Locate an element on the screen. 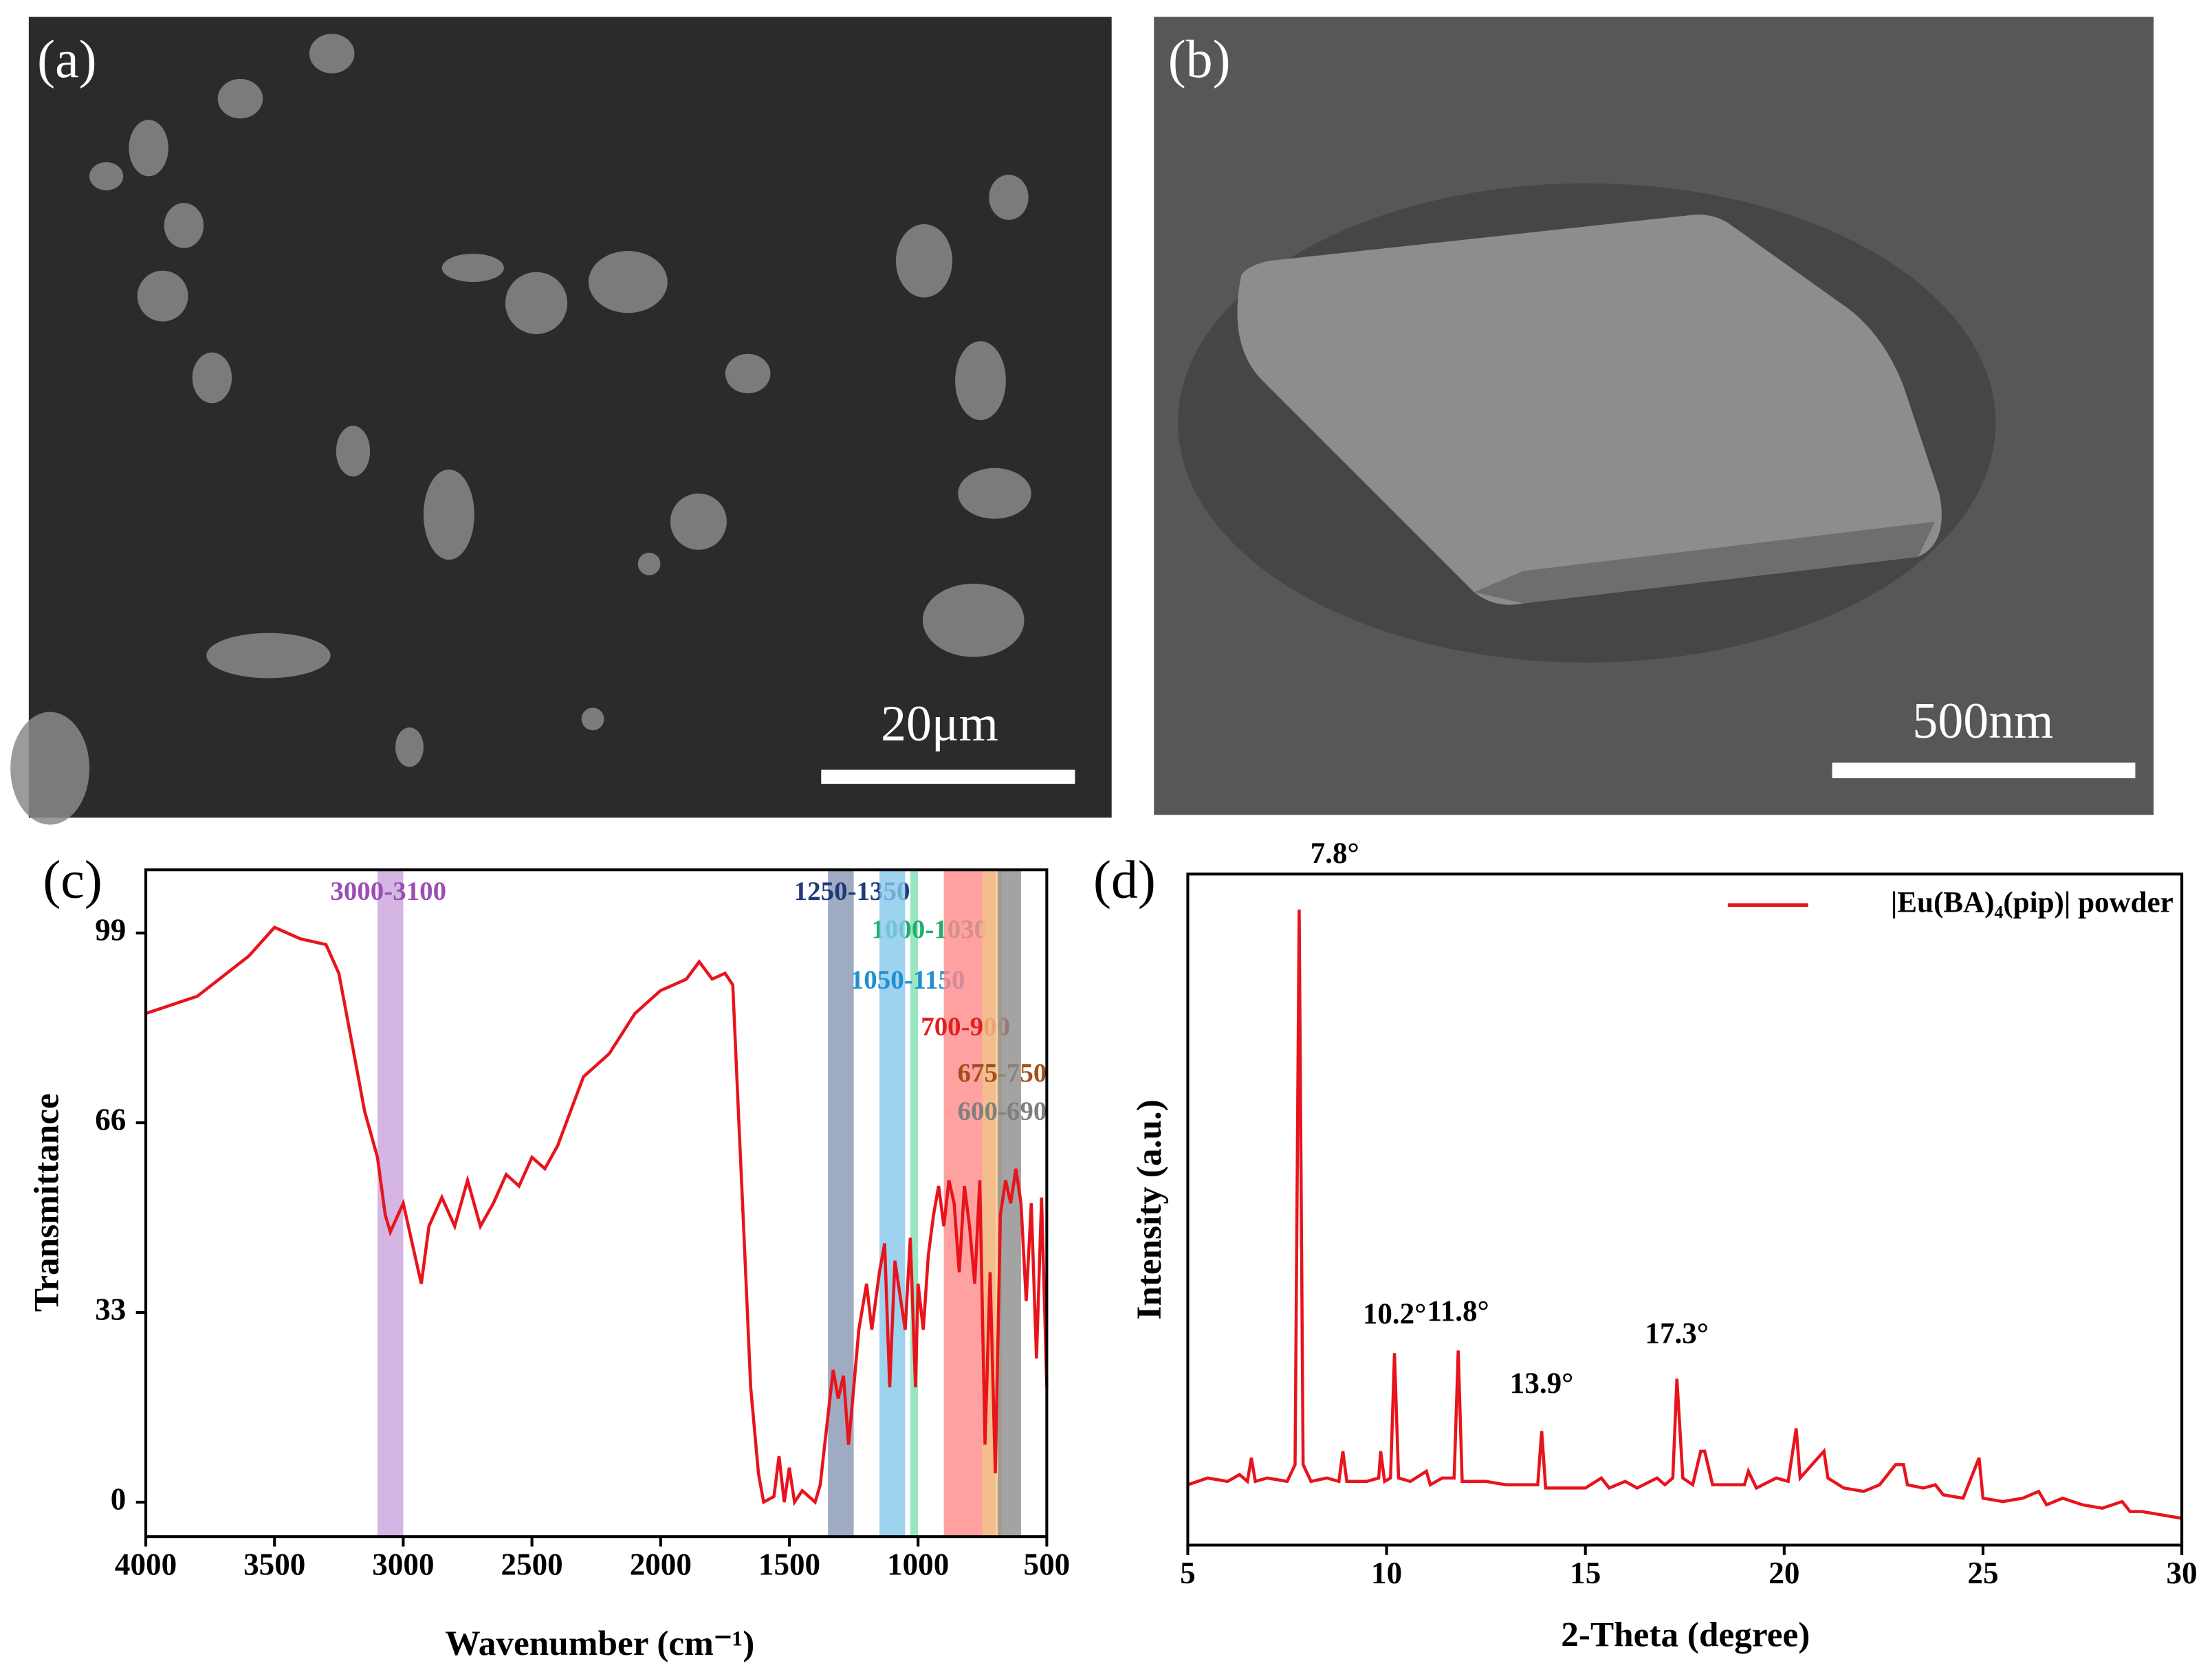 This screenshot has width=2212, height=1672. panel-label: (d) is located at coordinates (1124, 880).